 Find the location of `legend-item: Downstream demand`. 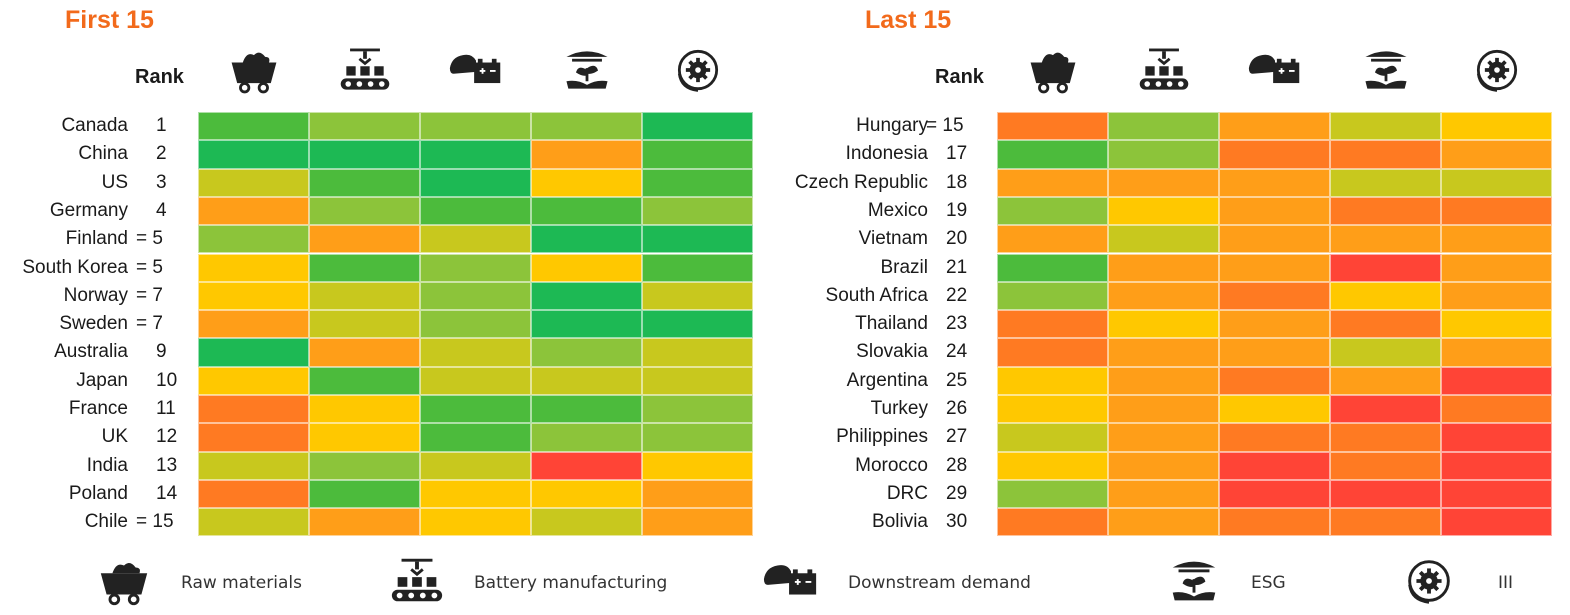

legend-item: Downstream demand is located at coordinates (896, 583).